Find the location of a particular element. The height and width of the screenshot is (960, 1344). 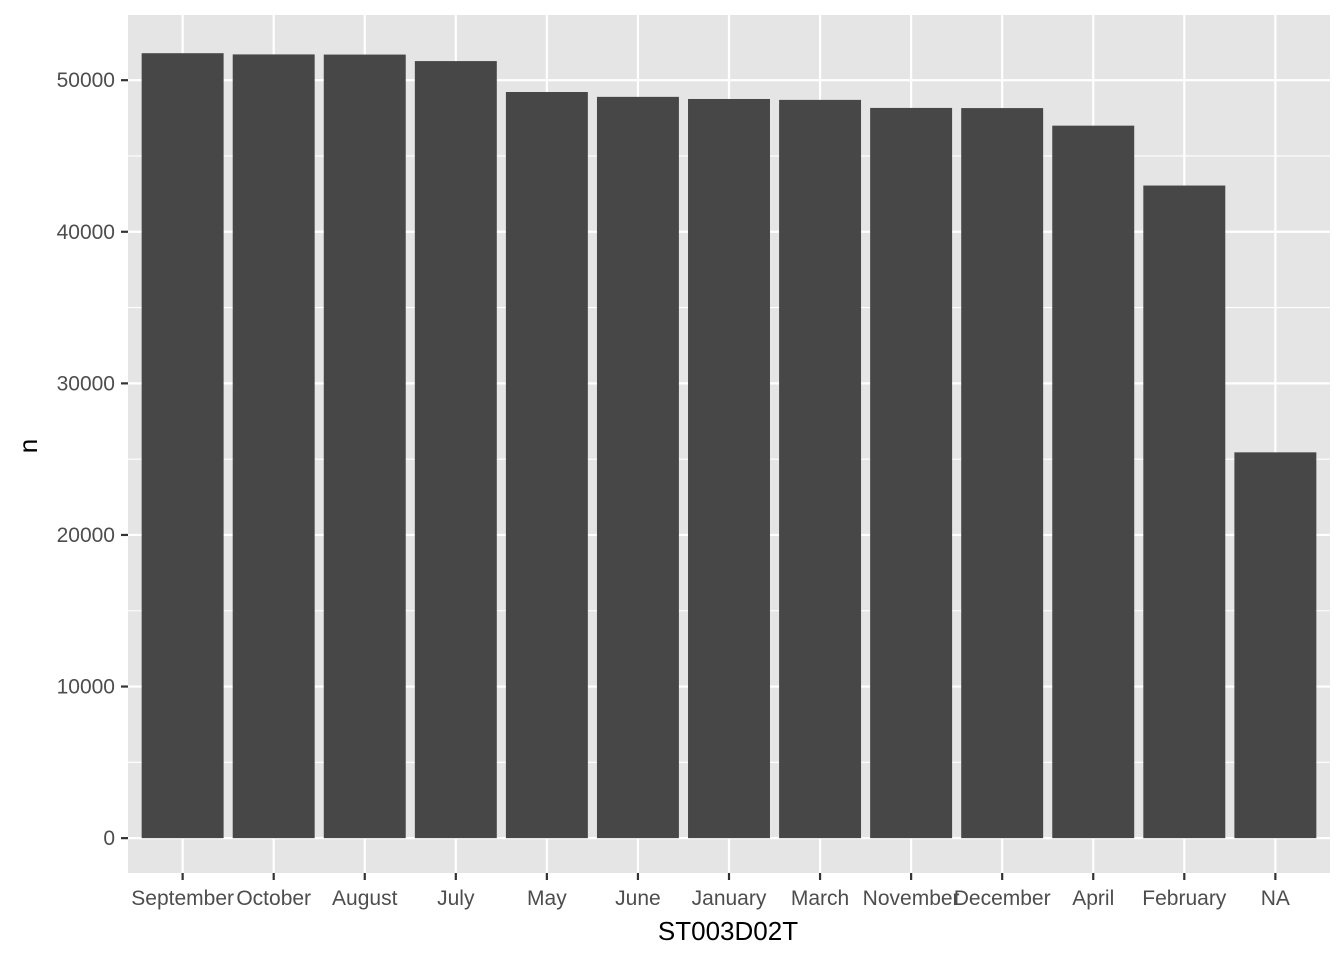

x-tick-label: February is located at coordinates (1184, 898).